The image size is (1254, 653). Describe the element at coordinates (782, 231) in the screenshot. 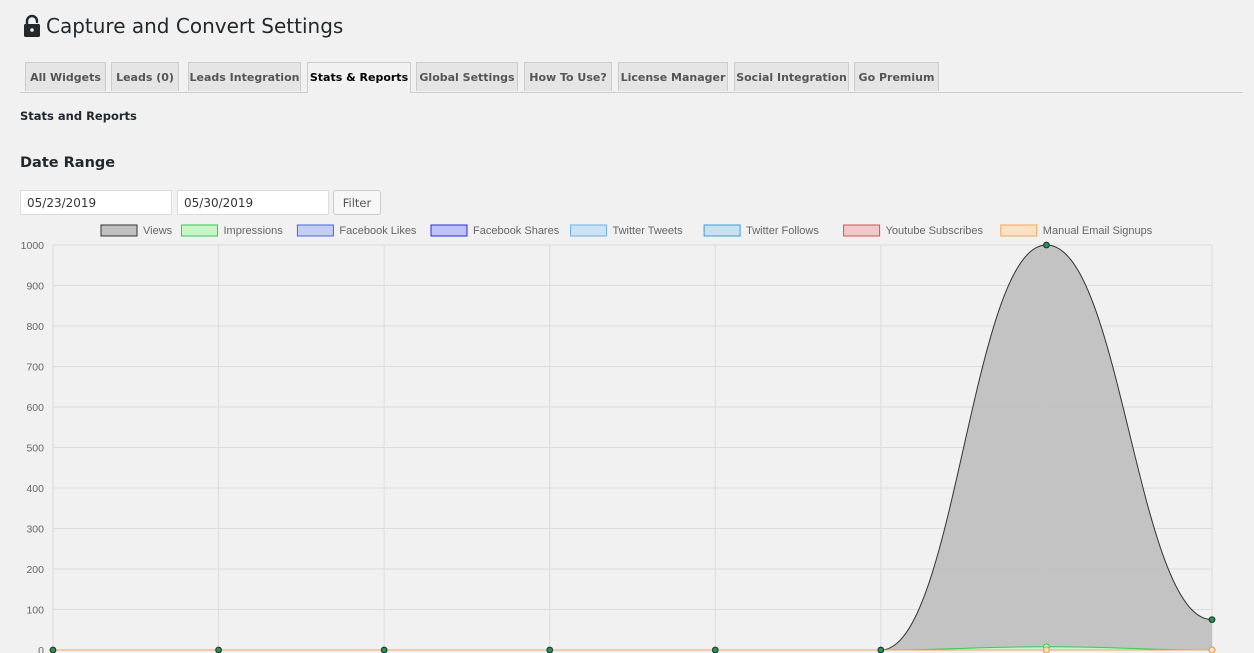

I see `legend-label-twitter-follows: Twitter Follows` at that location.